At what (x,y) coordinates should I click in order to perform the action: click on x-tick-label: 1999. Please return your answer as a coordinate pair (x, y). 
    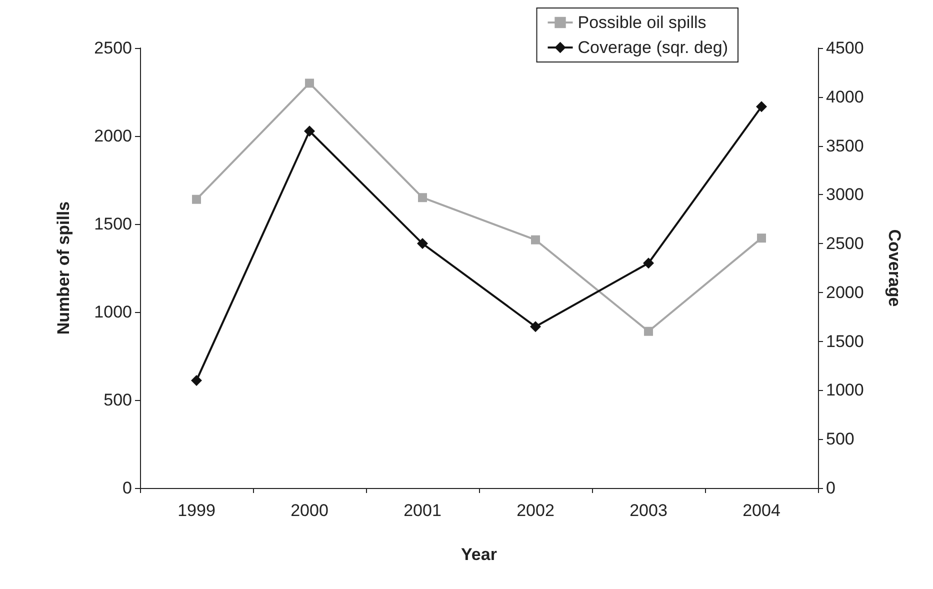
    Looking at the image, I should click on (197, 510).